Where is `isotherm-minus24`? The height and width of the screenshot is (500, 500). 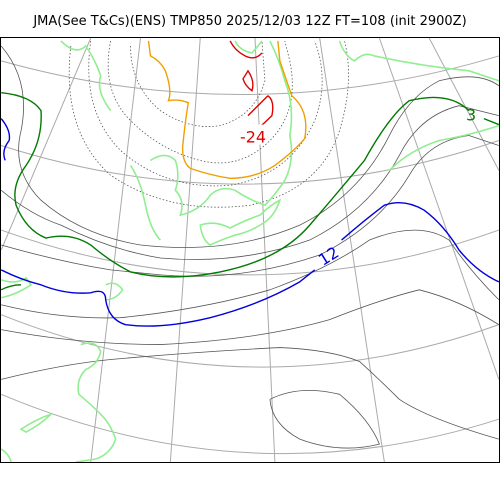 isotherm-minus24 is located at coordinates (246, 49).